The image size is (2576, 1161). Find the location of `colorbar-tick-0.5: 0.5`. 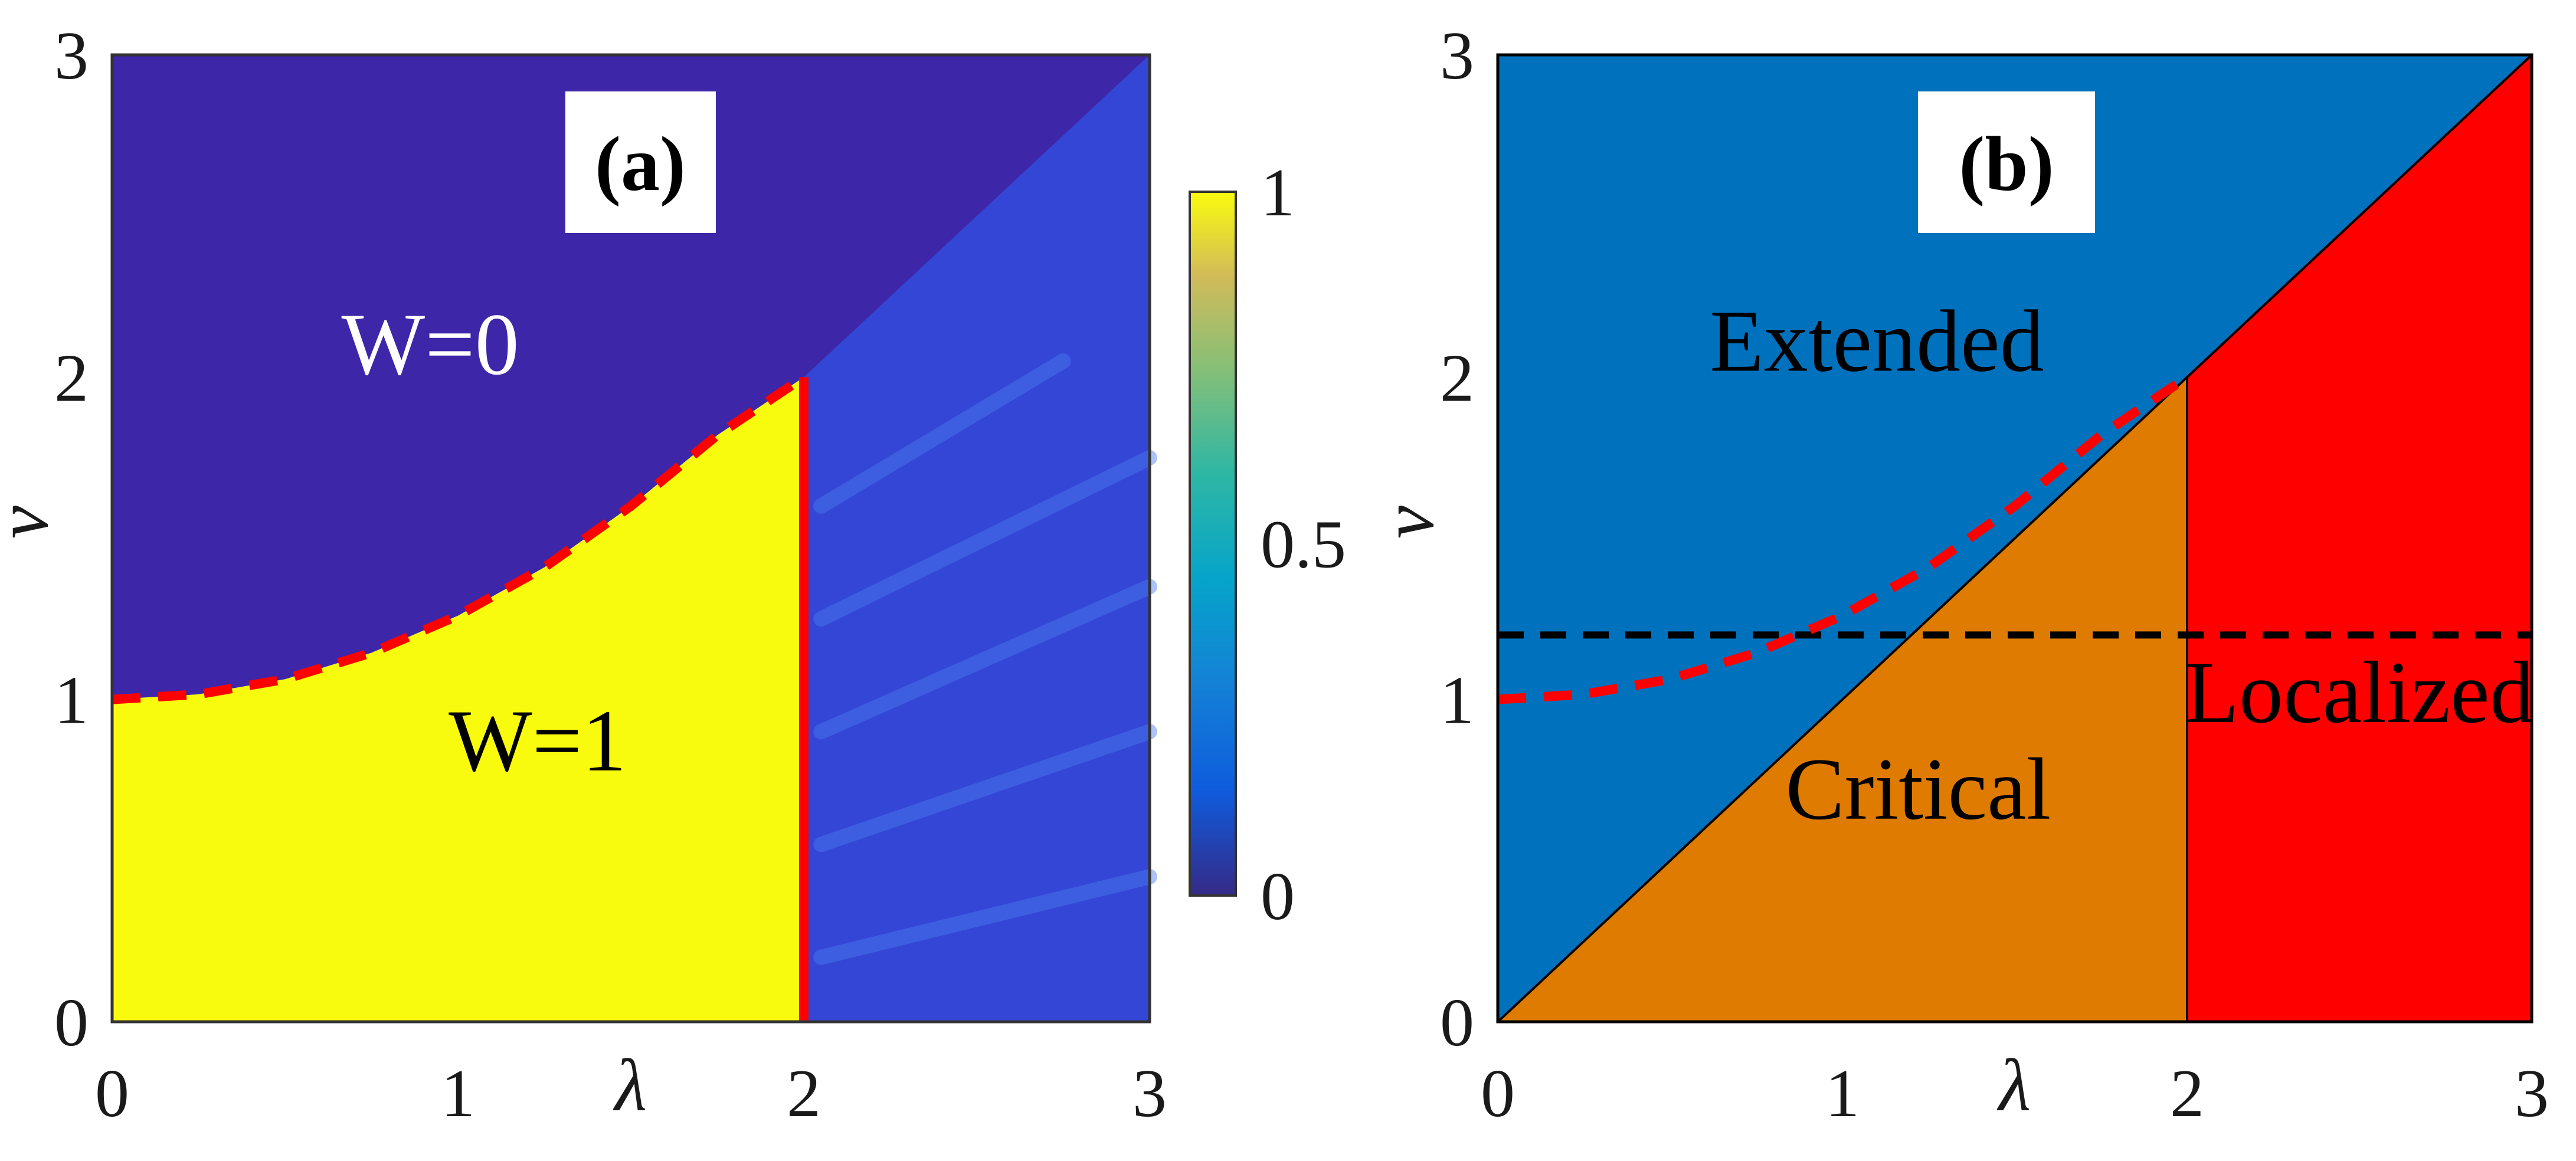

colorbar-tick-0.5: 0.5 is located at coordinates (1303, 545).